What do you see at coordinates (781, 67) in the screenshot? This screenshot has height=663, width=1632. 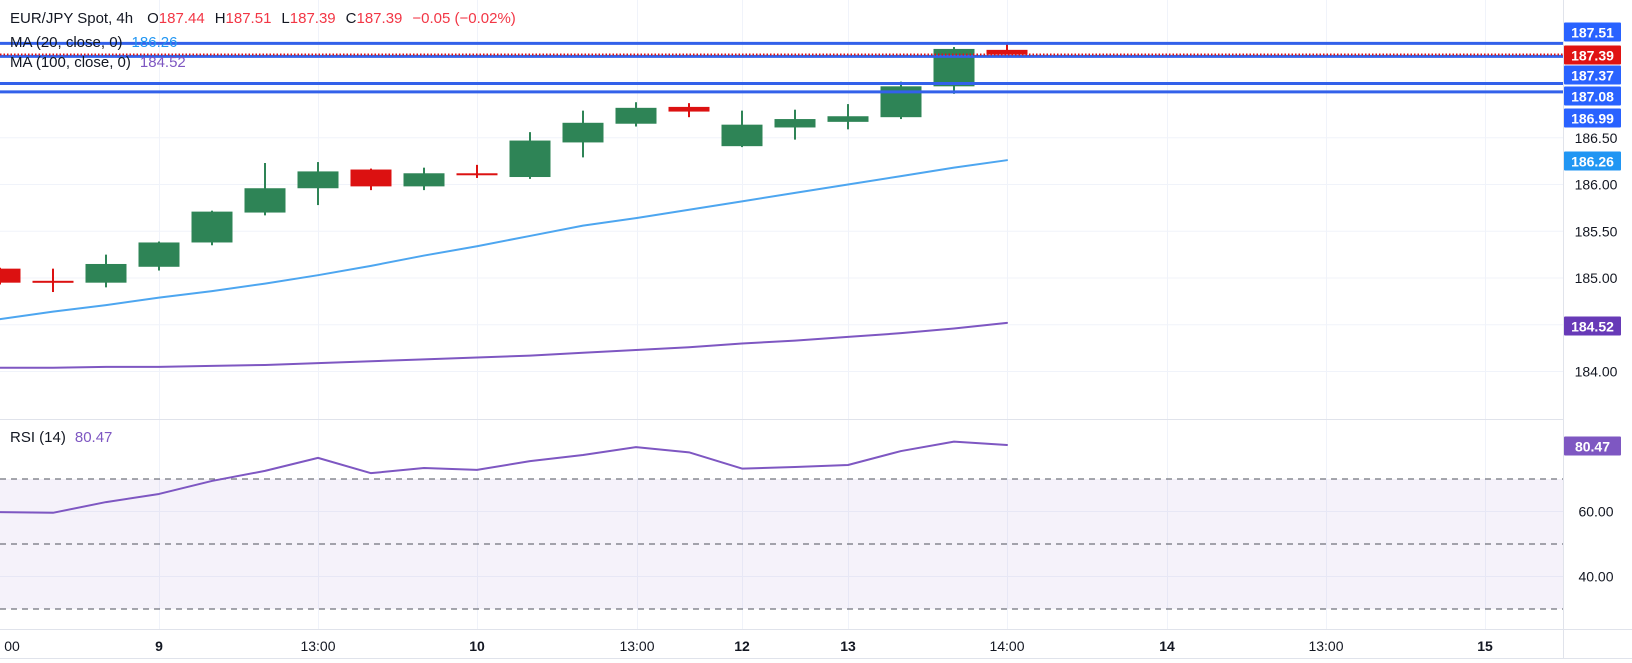 I see `level-lines-layer` at bounding box center [781, 67].